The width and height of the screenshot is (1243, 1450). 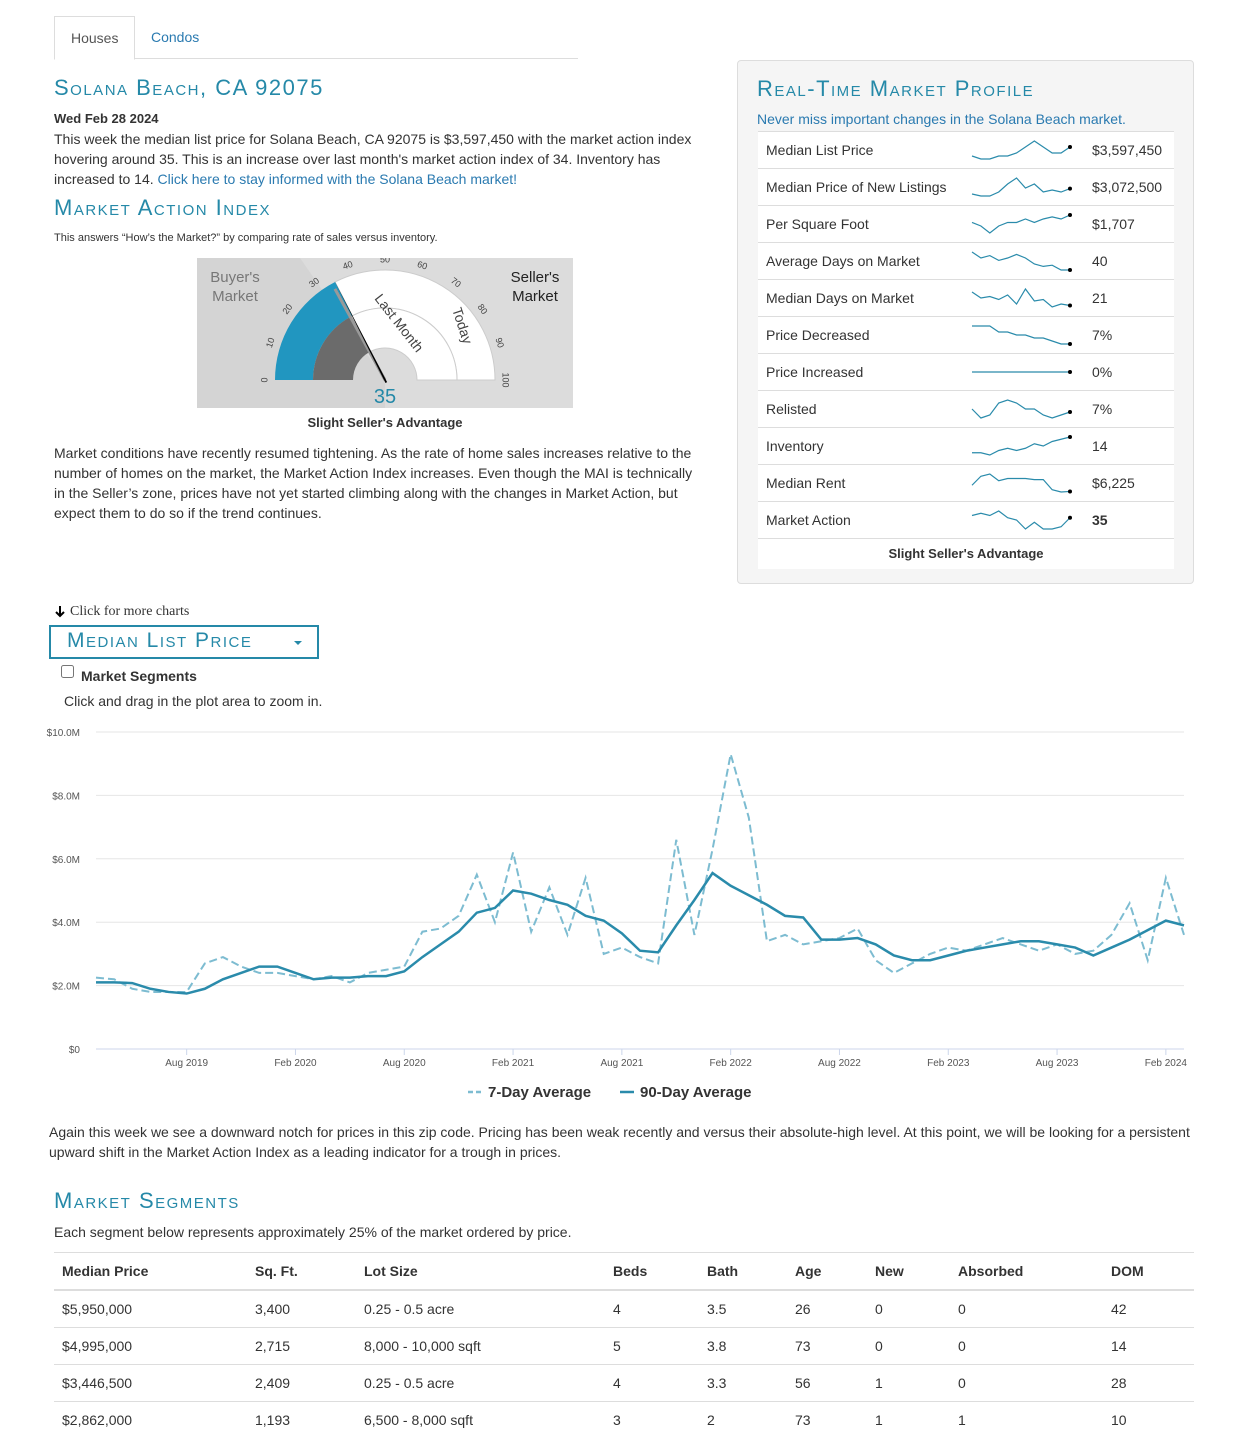 I want to click on x-tick-label: Aug 2020, so click(x=404, y=1063).